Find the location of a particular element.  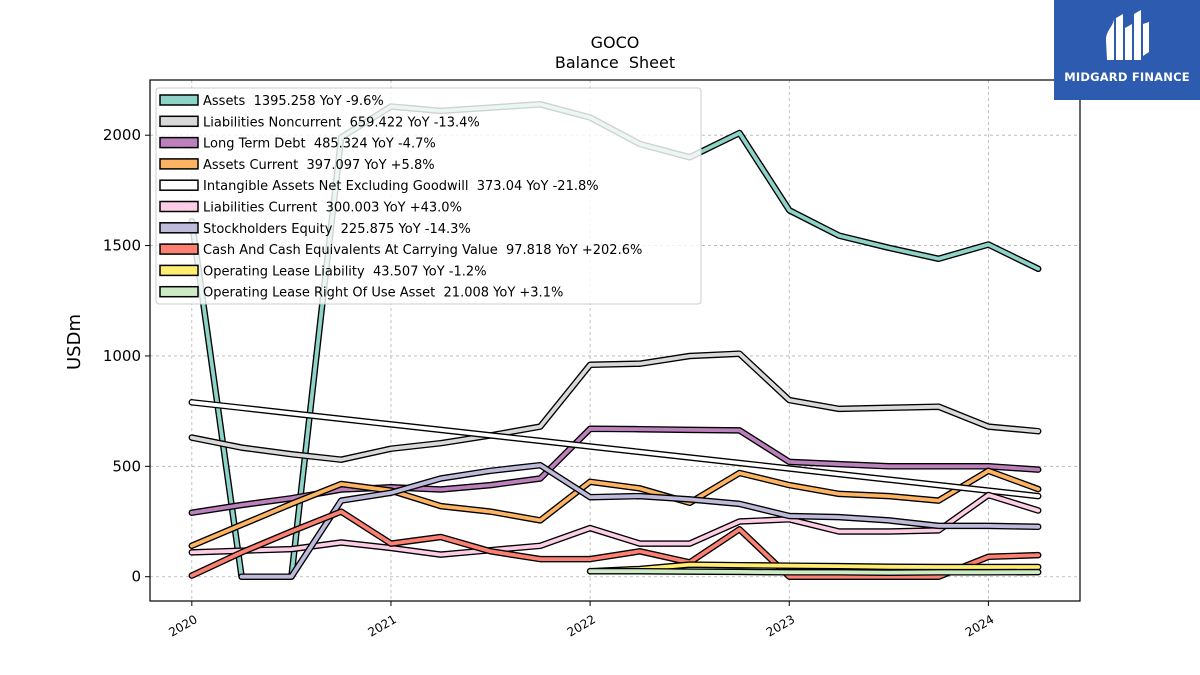

logo-mark-icon is located at coordinates (1127, 35).